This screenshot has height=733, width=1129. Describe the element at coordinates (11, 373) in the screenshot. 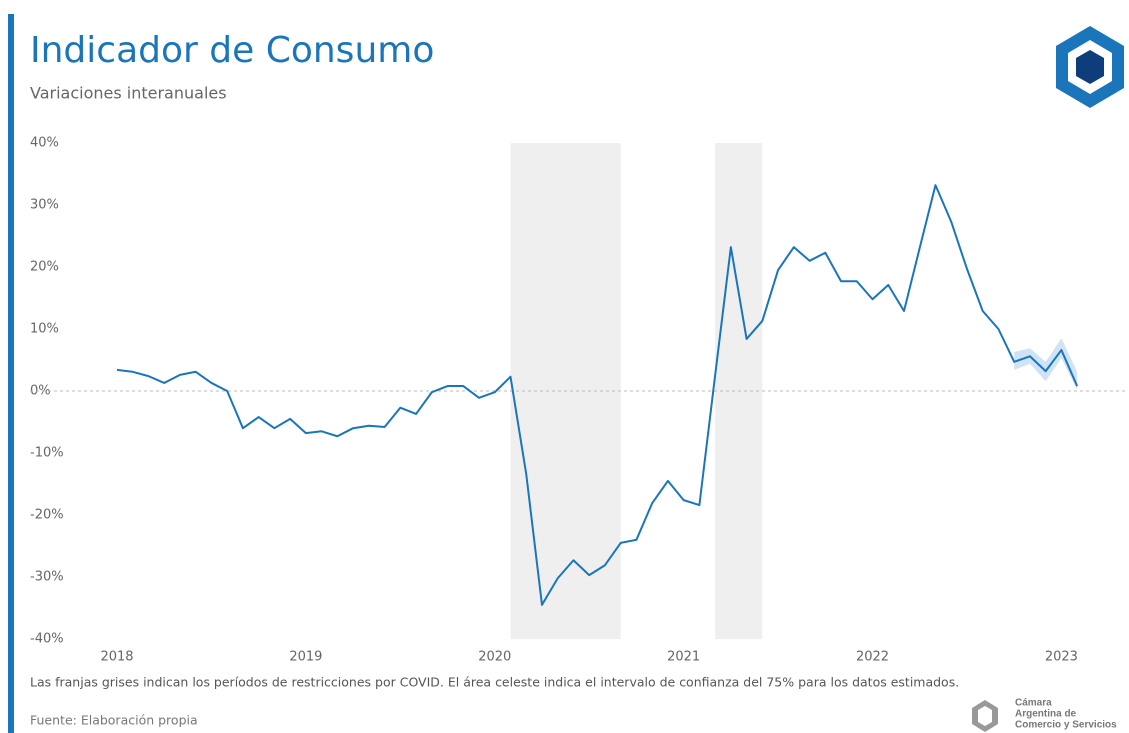

I see `accent-bar` at that location.